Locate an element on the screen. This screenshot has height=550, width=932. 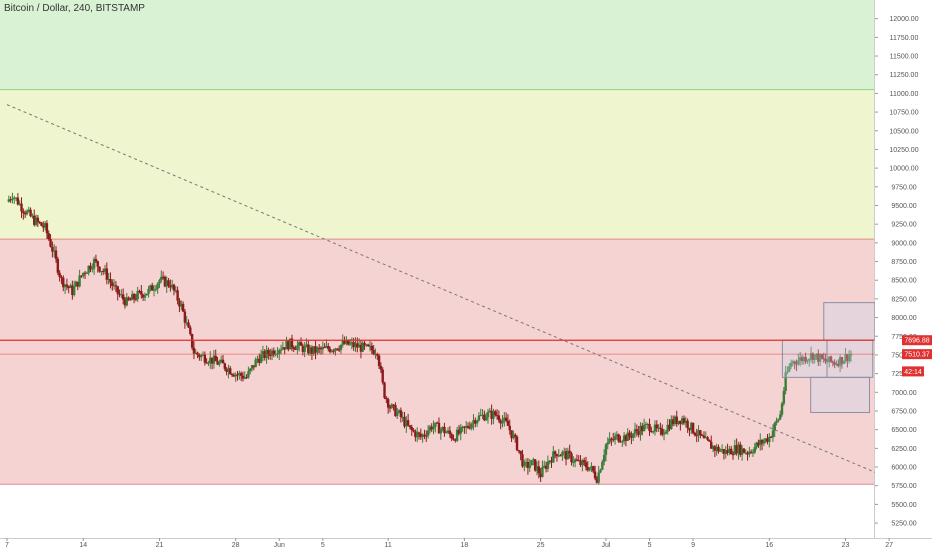
x-tick-label: 14 is located at coordinates (83, 545).